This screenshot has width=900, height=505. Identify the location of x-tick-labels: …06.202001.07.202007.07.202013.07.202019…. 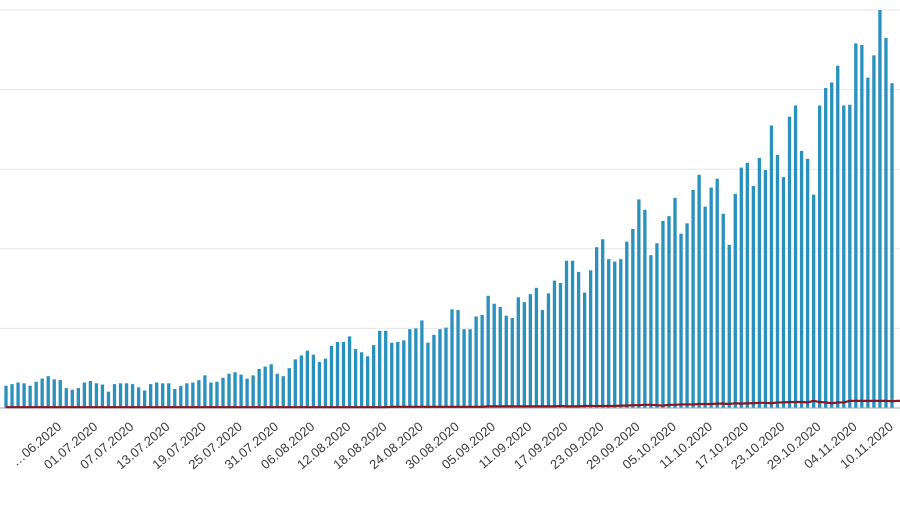
(452, 445).